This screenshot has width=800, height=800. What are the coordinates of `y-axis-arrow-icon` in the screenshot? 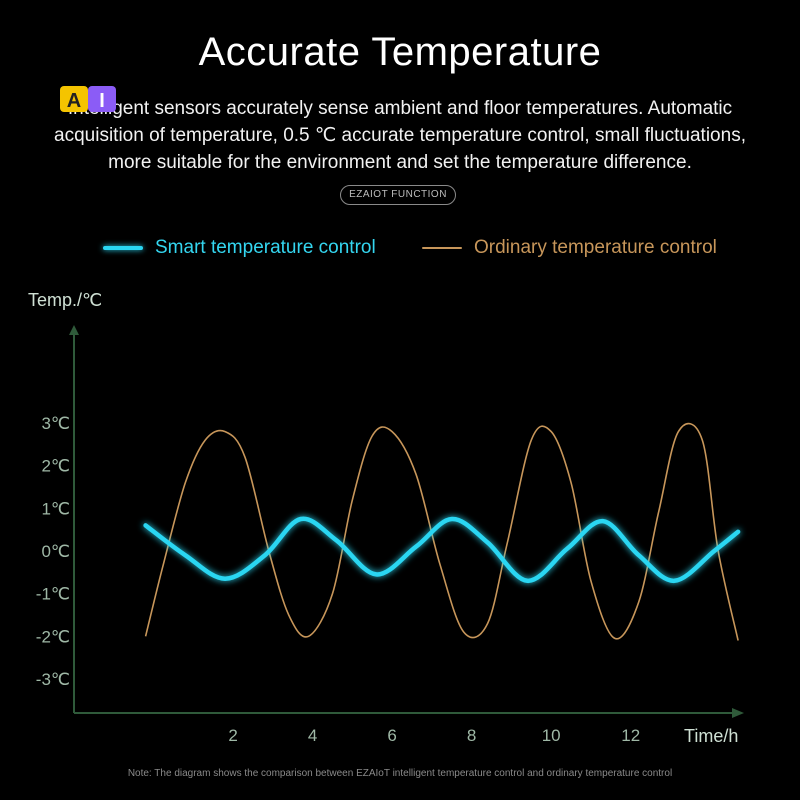 It's located at (74, 330).